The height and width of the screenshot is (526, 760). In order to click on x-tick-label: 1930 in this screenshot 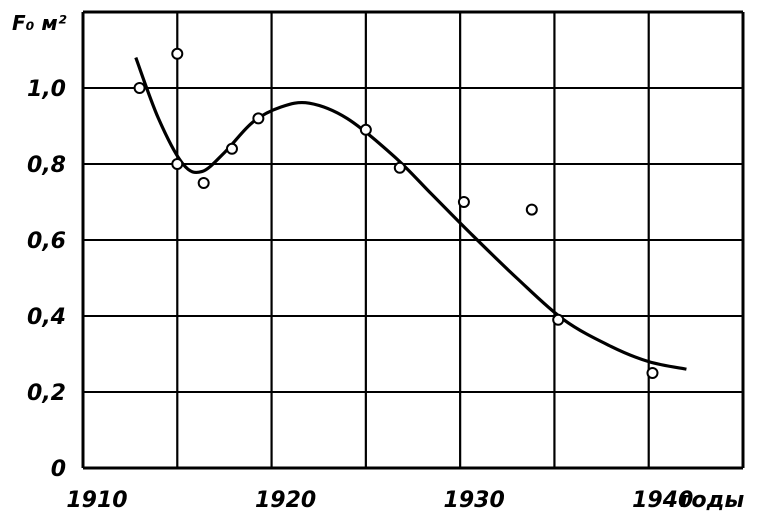, I will do `click(474, 500)`.